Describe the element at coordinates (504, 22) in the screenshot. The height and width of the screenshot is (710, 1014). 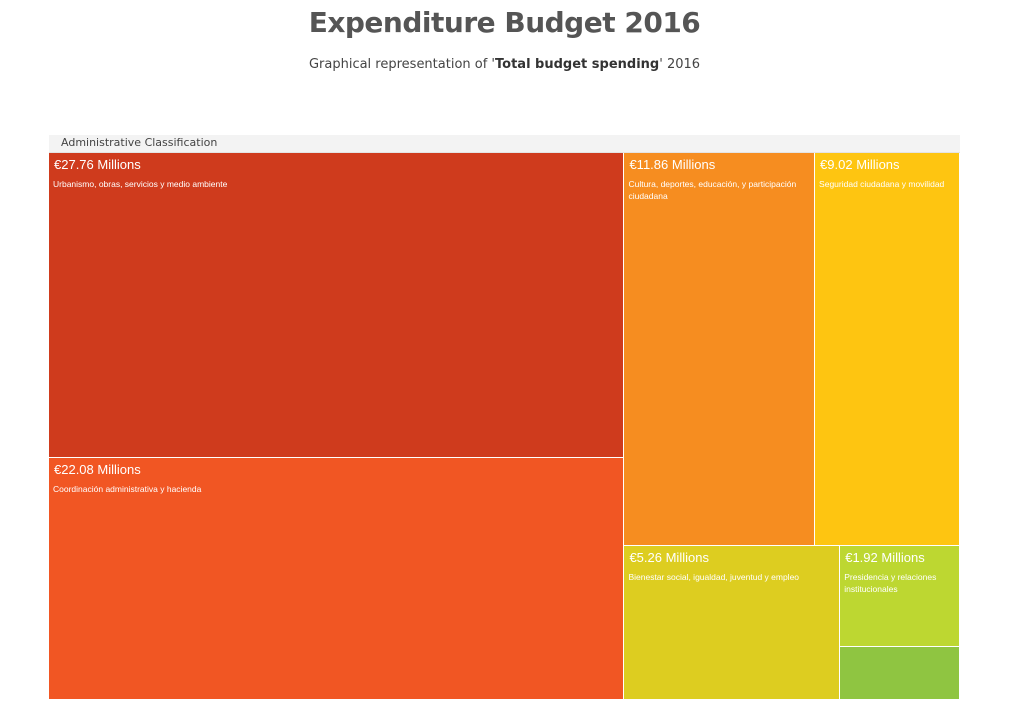
I see `chart-title: Expenditure Budget 2016` at that location.